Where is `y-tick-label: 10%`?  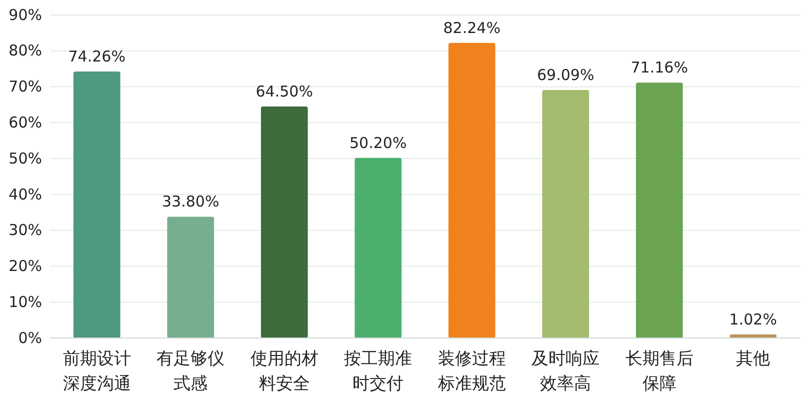 y-tick-label: 10% is located at coordinates (25, 301).